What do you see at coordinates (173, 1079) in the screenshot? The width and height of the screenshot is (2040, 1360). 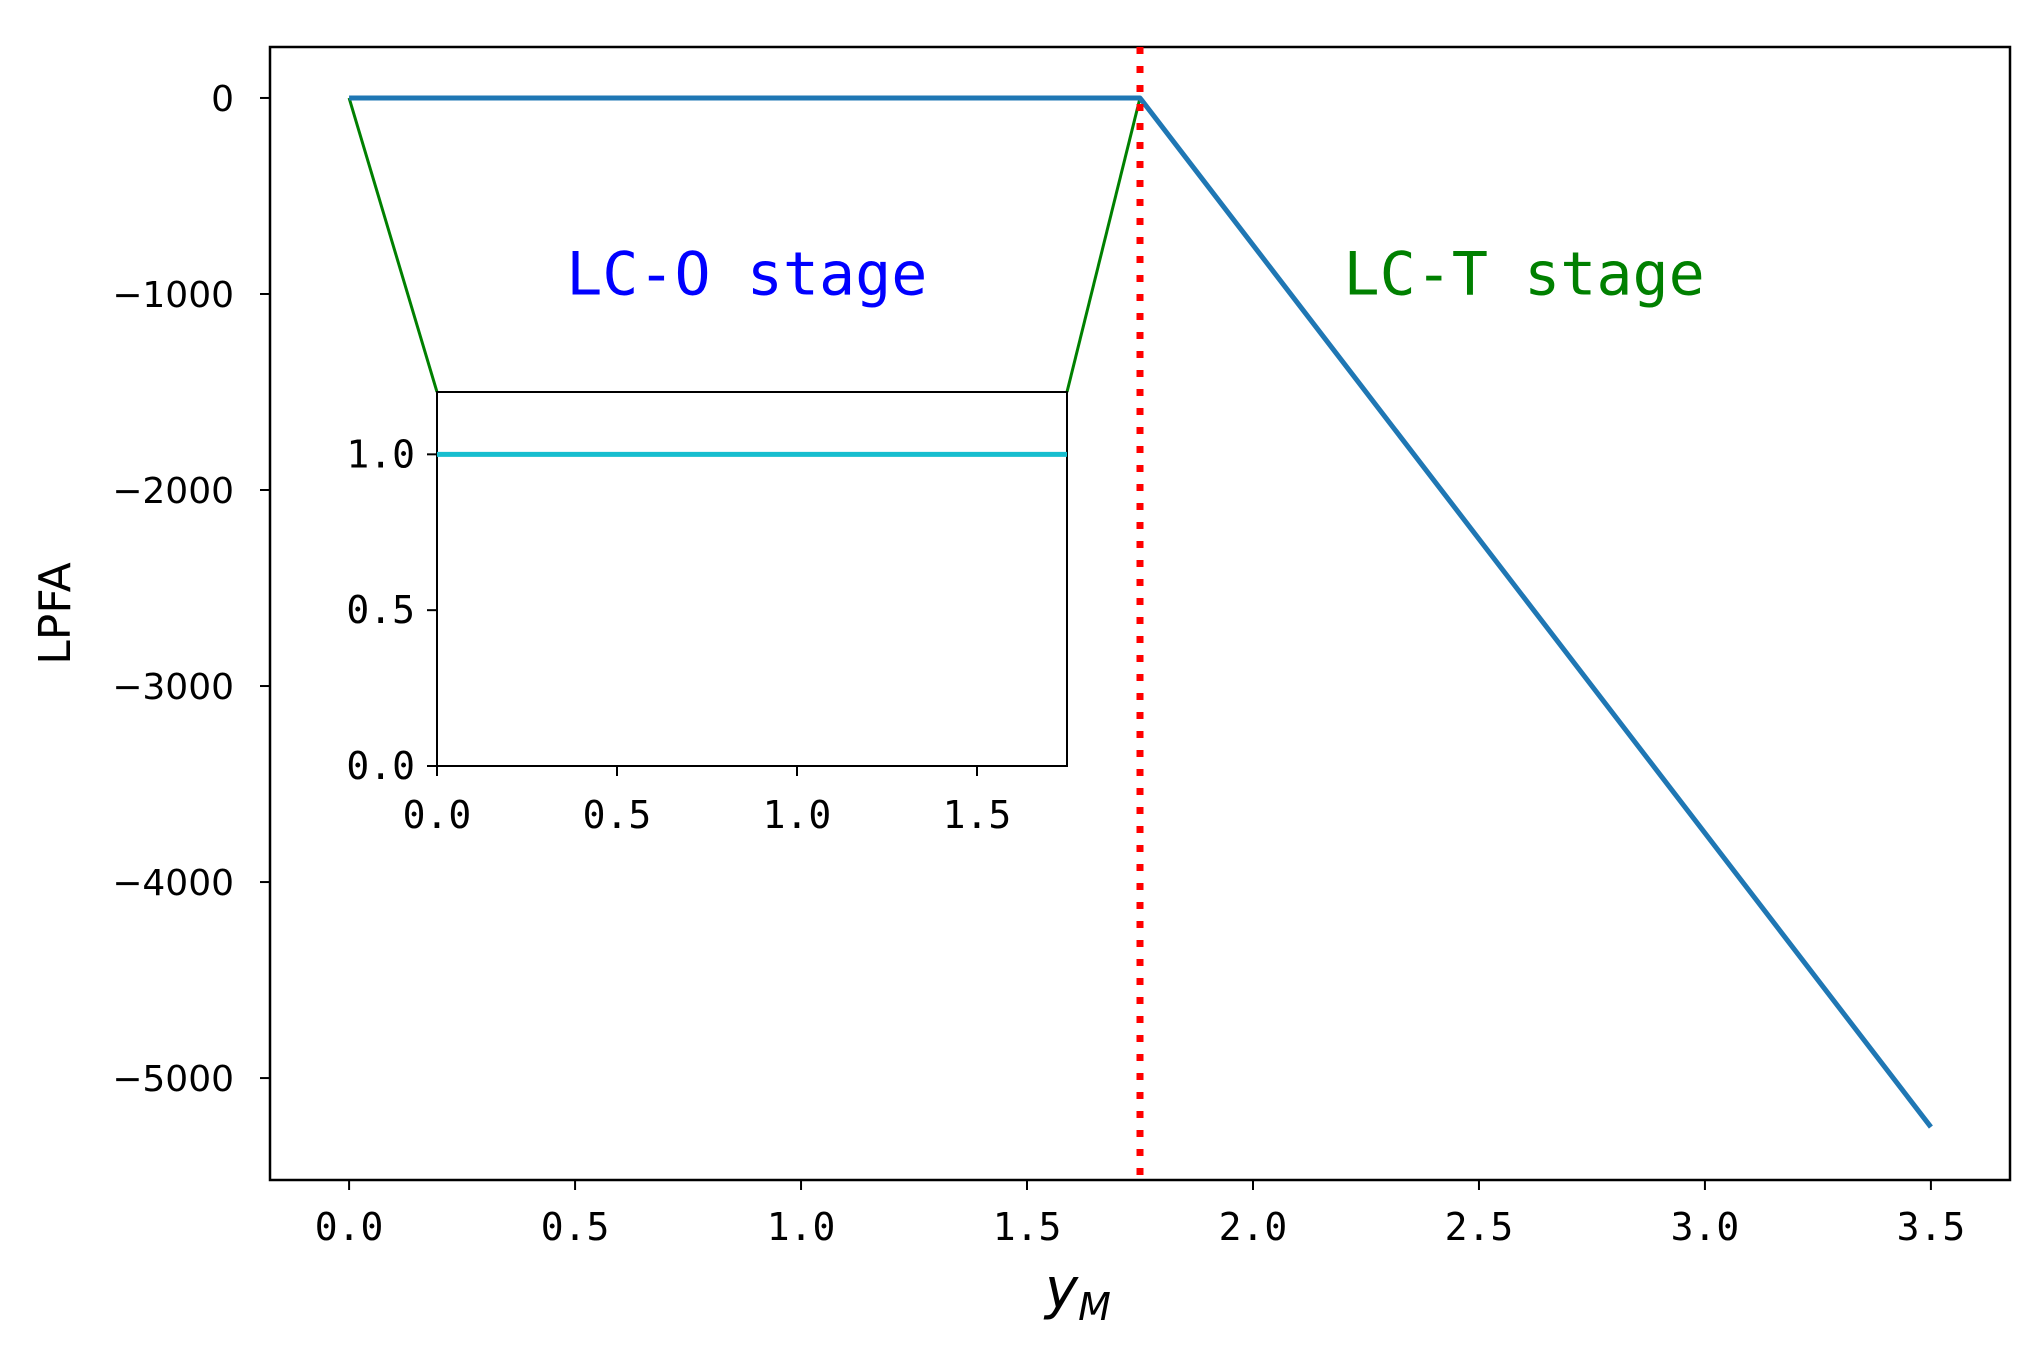 I see `y-tick-label: −5000` at bounding box center [173, 1079].